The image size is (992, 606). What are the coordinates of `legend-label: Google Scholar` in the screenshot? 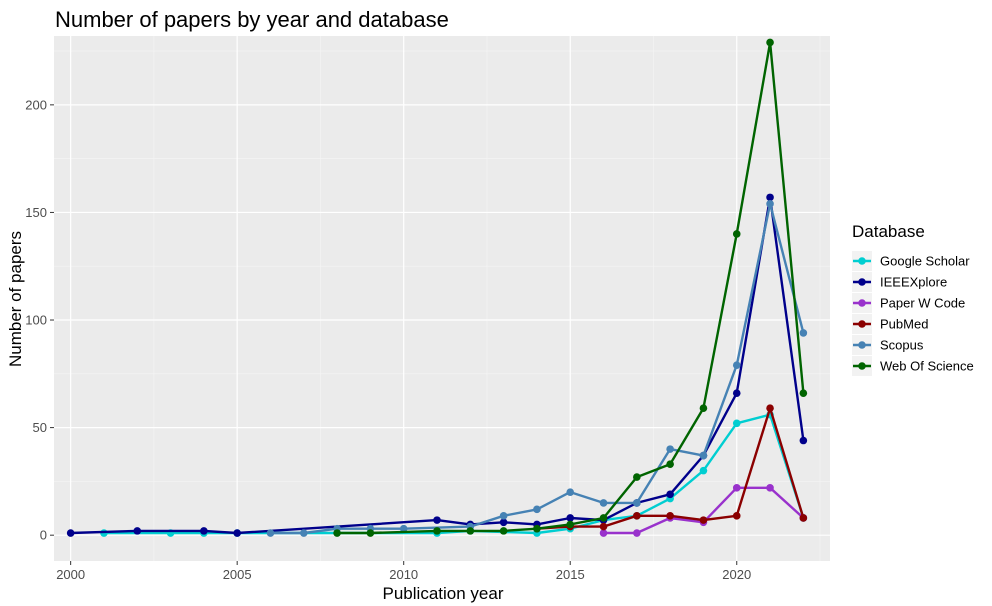 It's located at (925, 261).